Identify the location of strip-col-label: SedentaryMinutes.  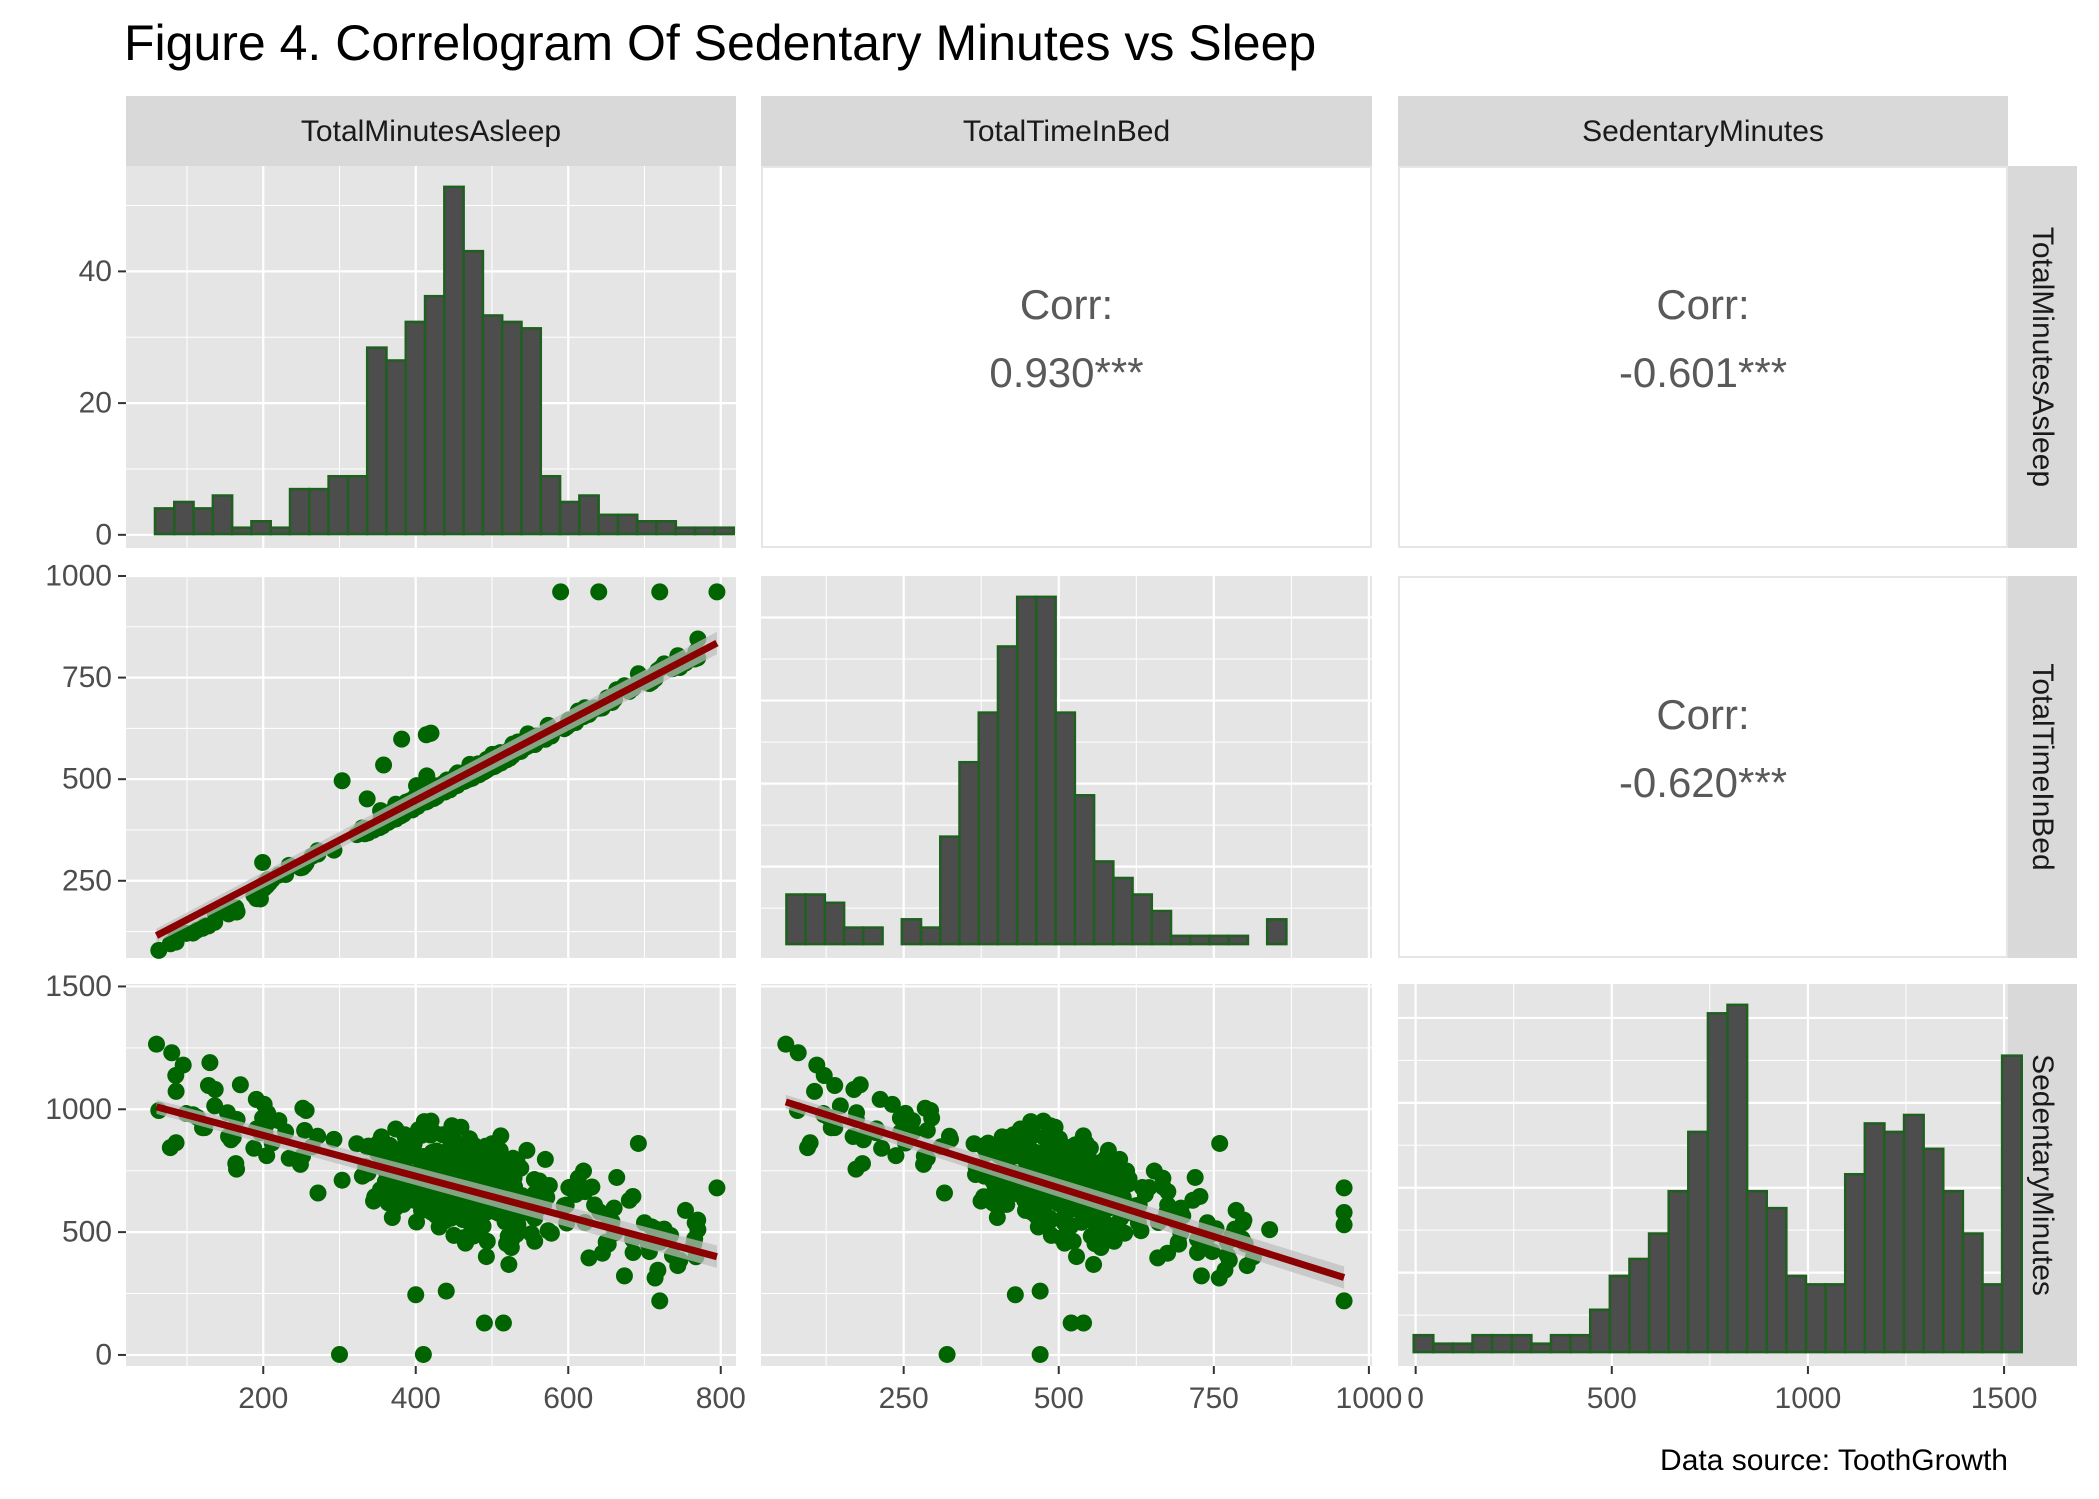
(1703, 131).